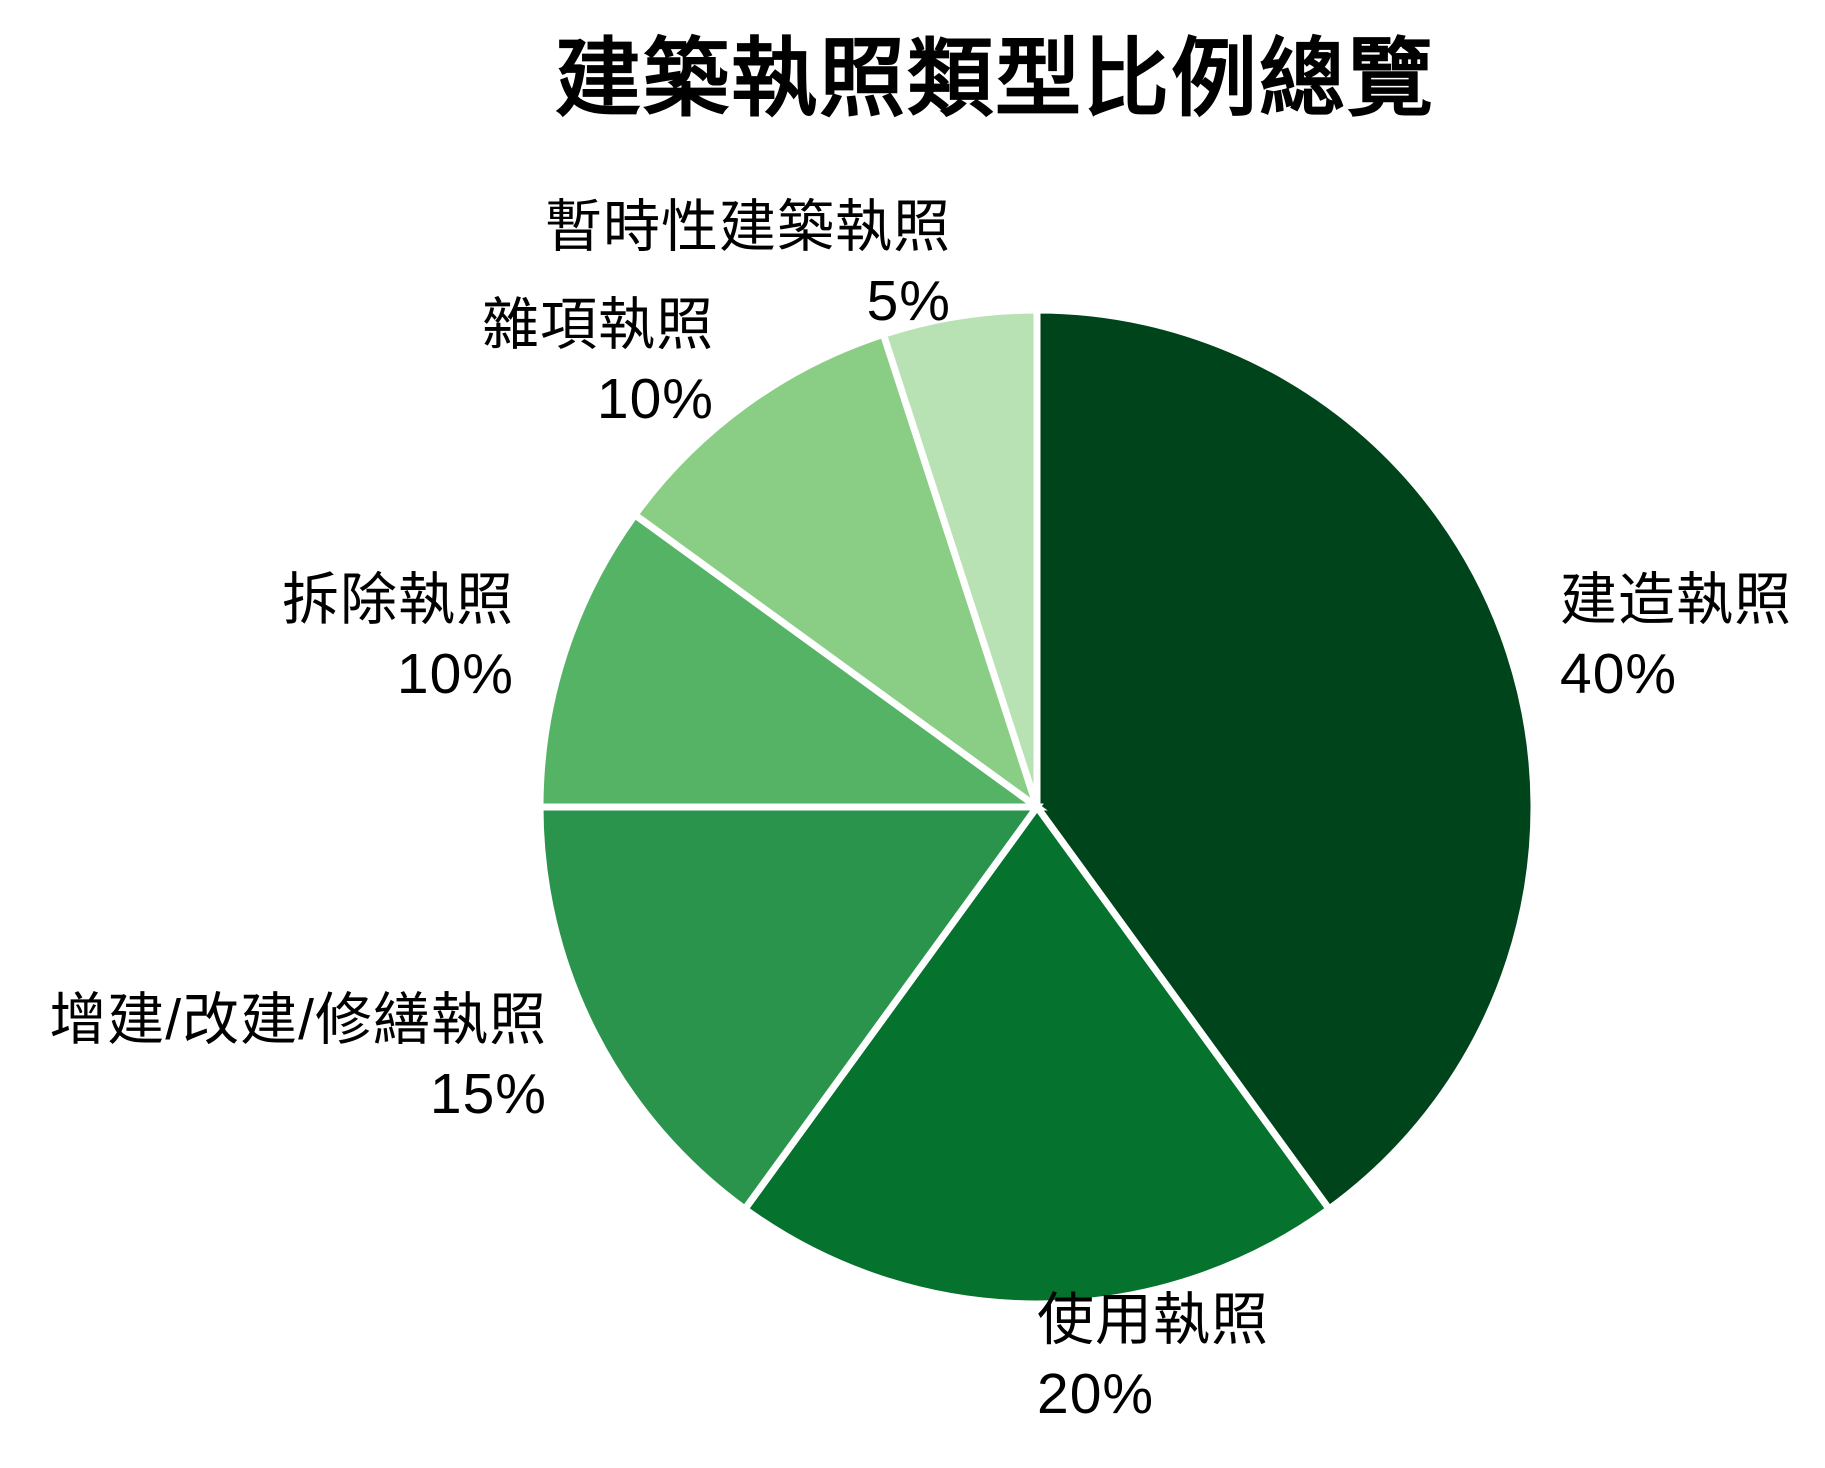  Describe the element at coordinates (1153, 1356) in the screenshot. I see `slice-label-2: 使用執照 20%` at that location.